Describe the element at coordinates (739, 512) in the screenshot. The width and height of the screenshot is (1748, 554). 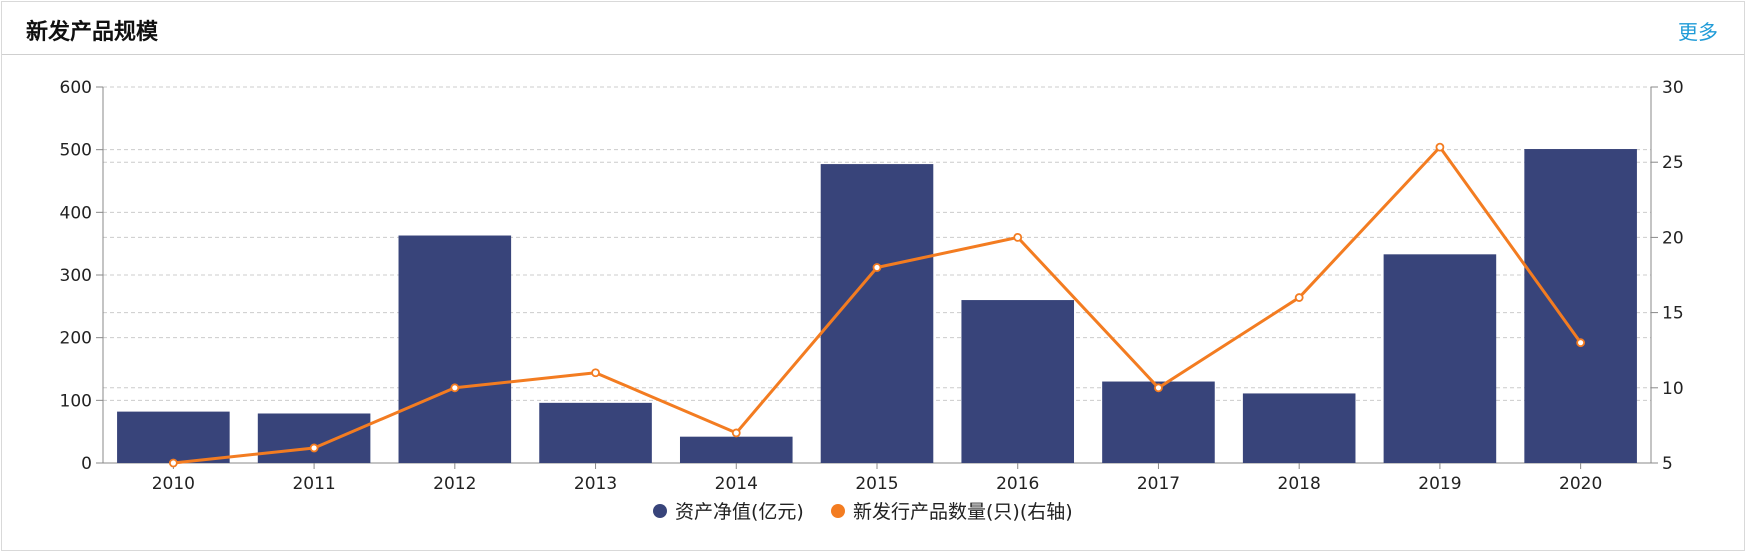
I see `legend-label-bar: 资产净值(亿元)` at that location.